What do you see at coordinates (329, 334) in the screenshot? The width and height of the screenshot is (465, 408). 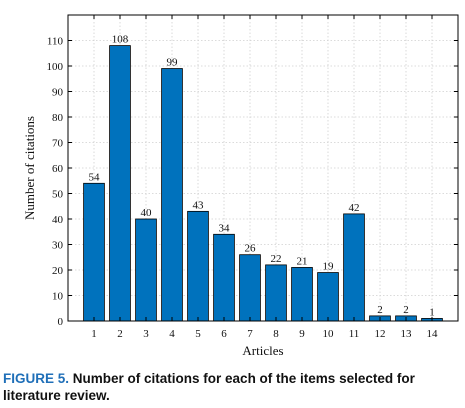 I see `x-tick-label: 10` at bounding box center [329, 334].